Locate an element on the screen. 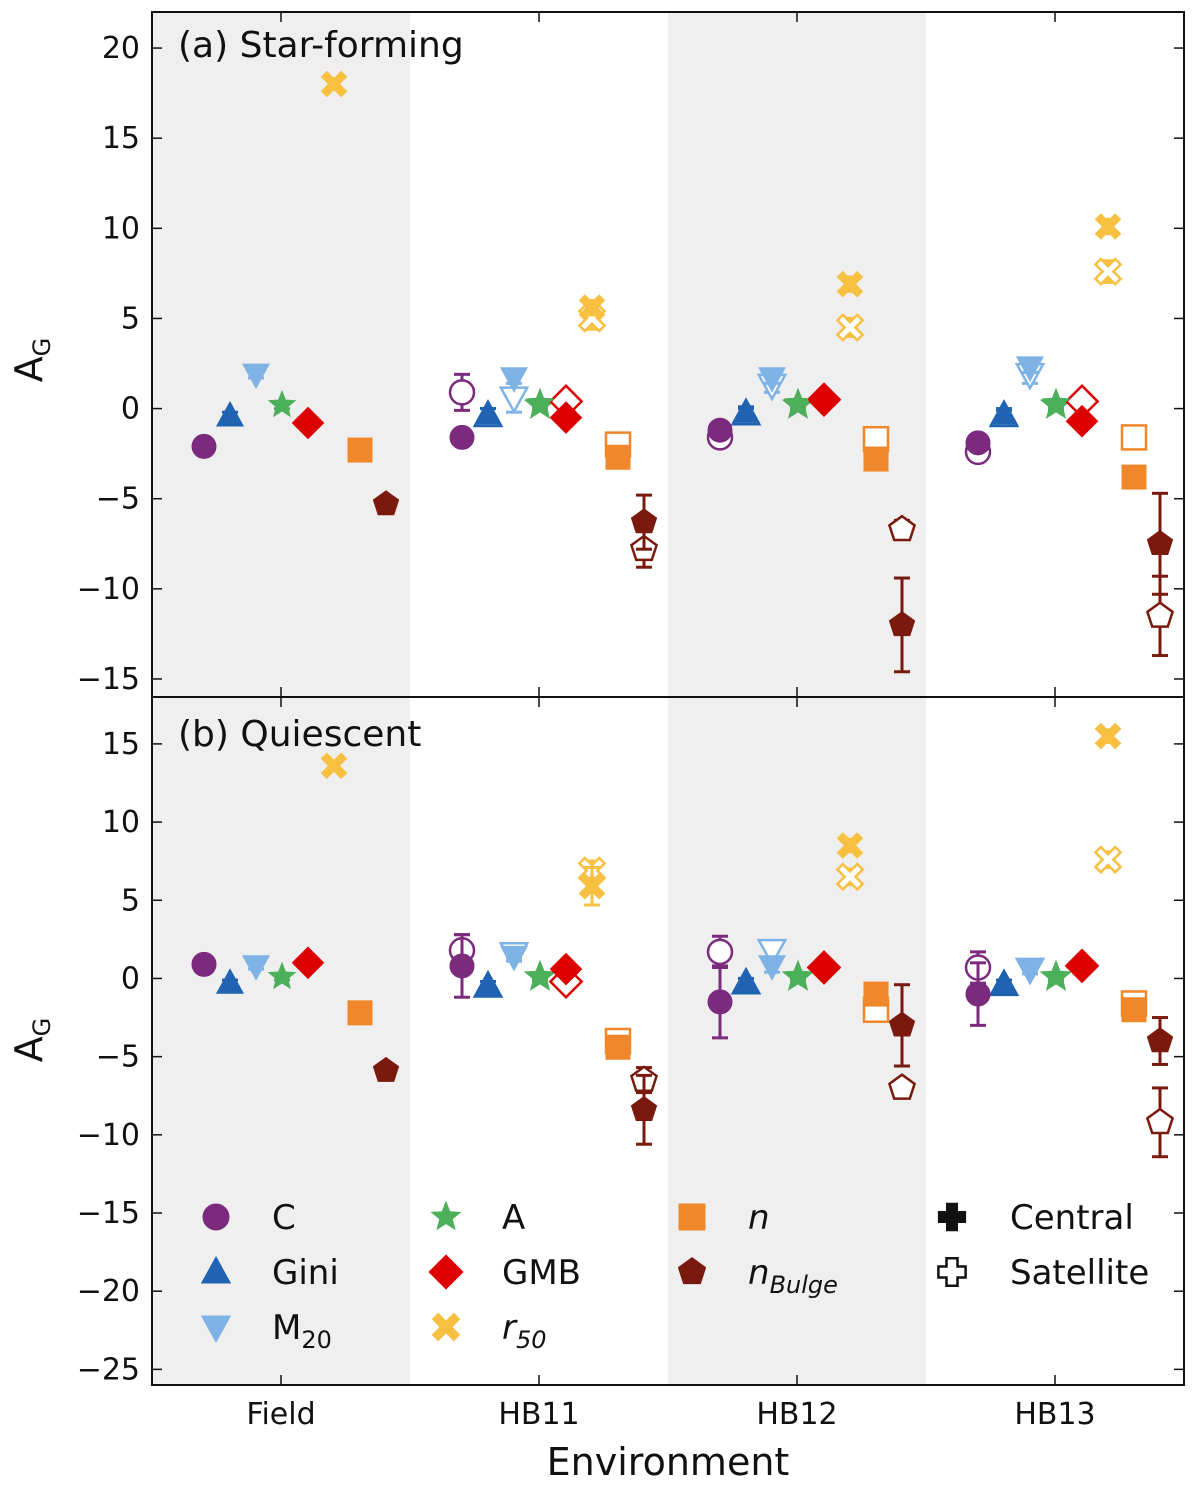 This screenshot has width=1200, height=1487. y-tick-label: −5 is located at coordinates (118, 499).